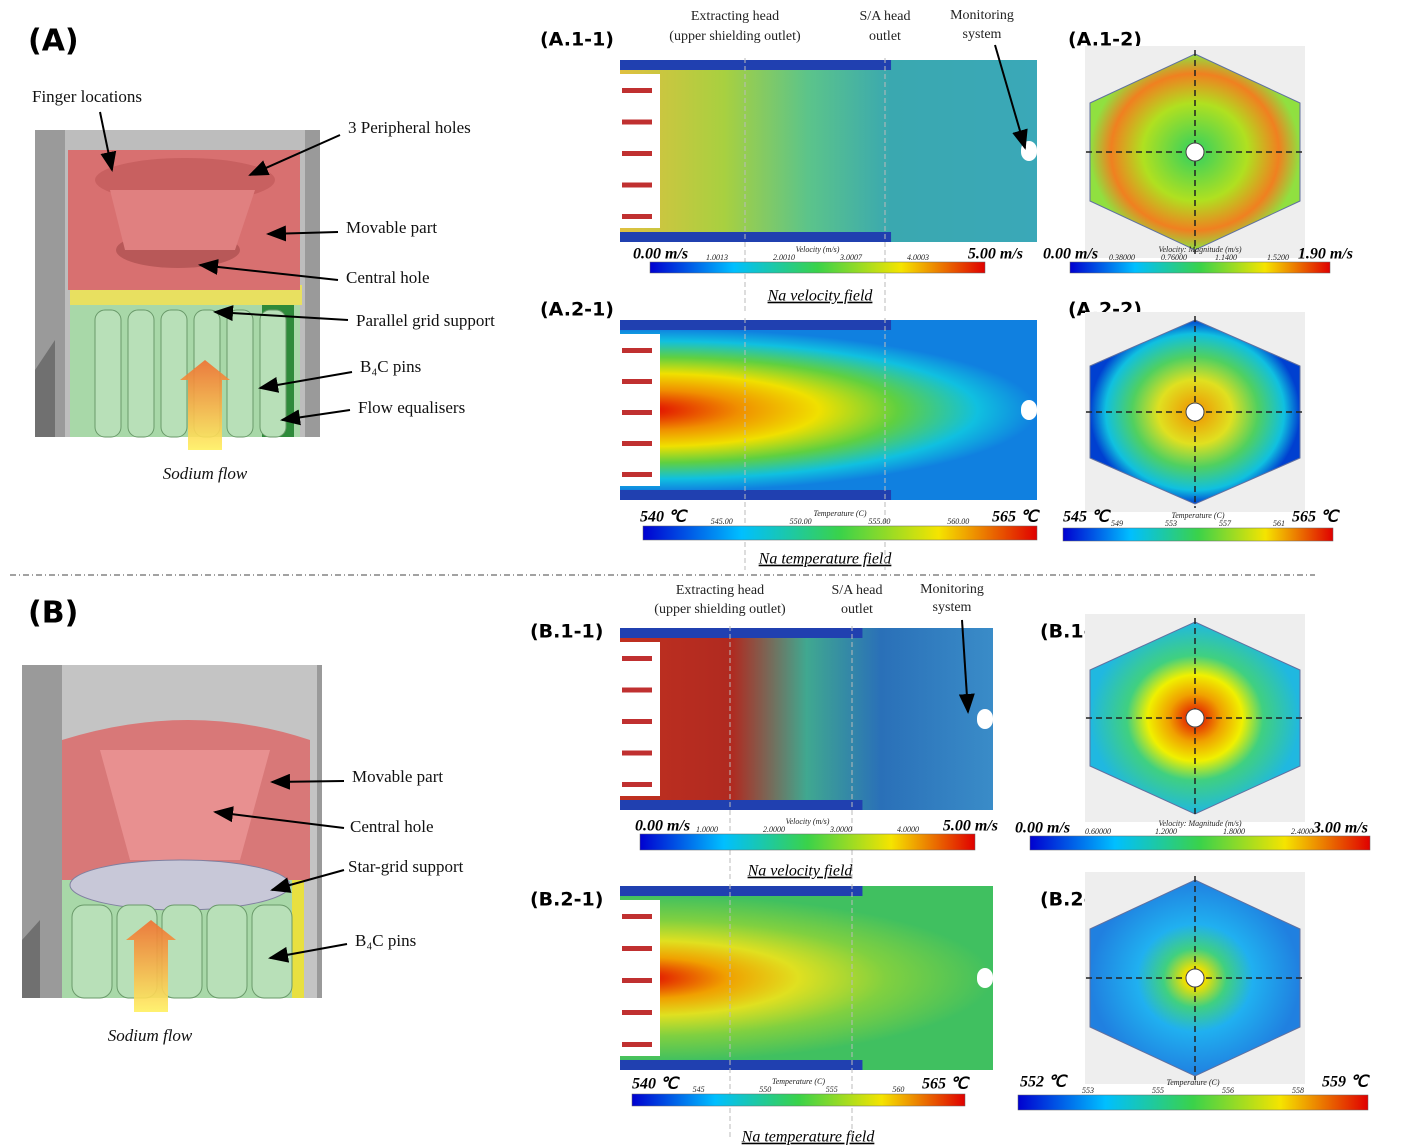 The image size is (1418, 1148). Describe the element at coordinates (1346, 1082) in the screenshot. I see `label: 559 ℃` at that location.